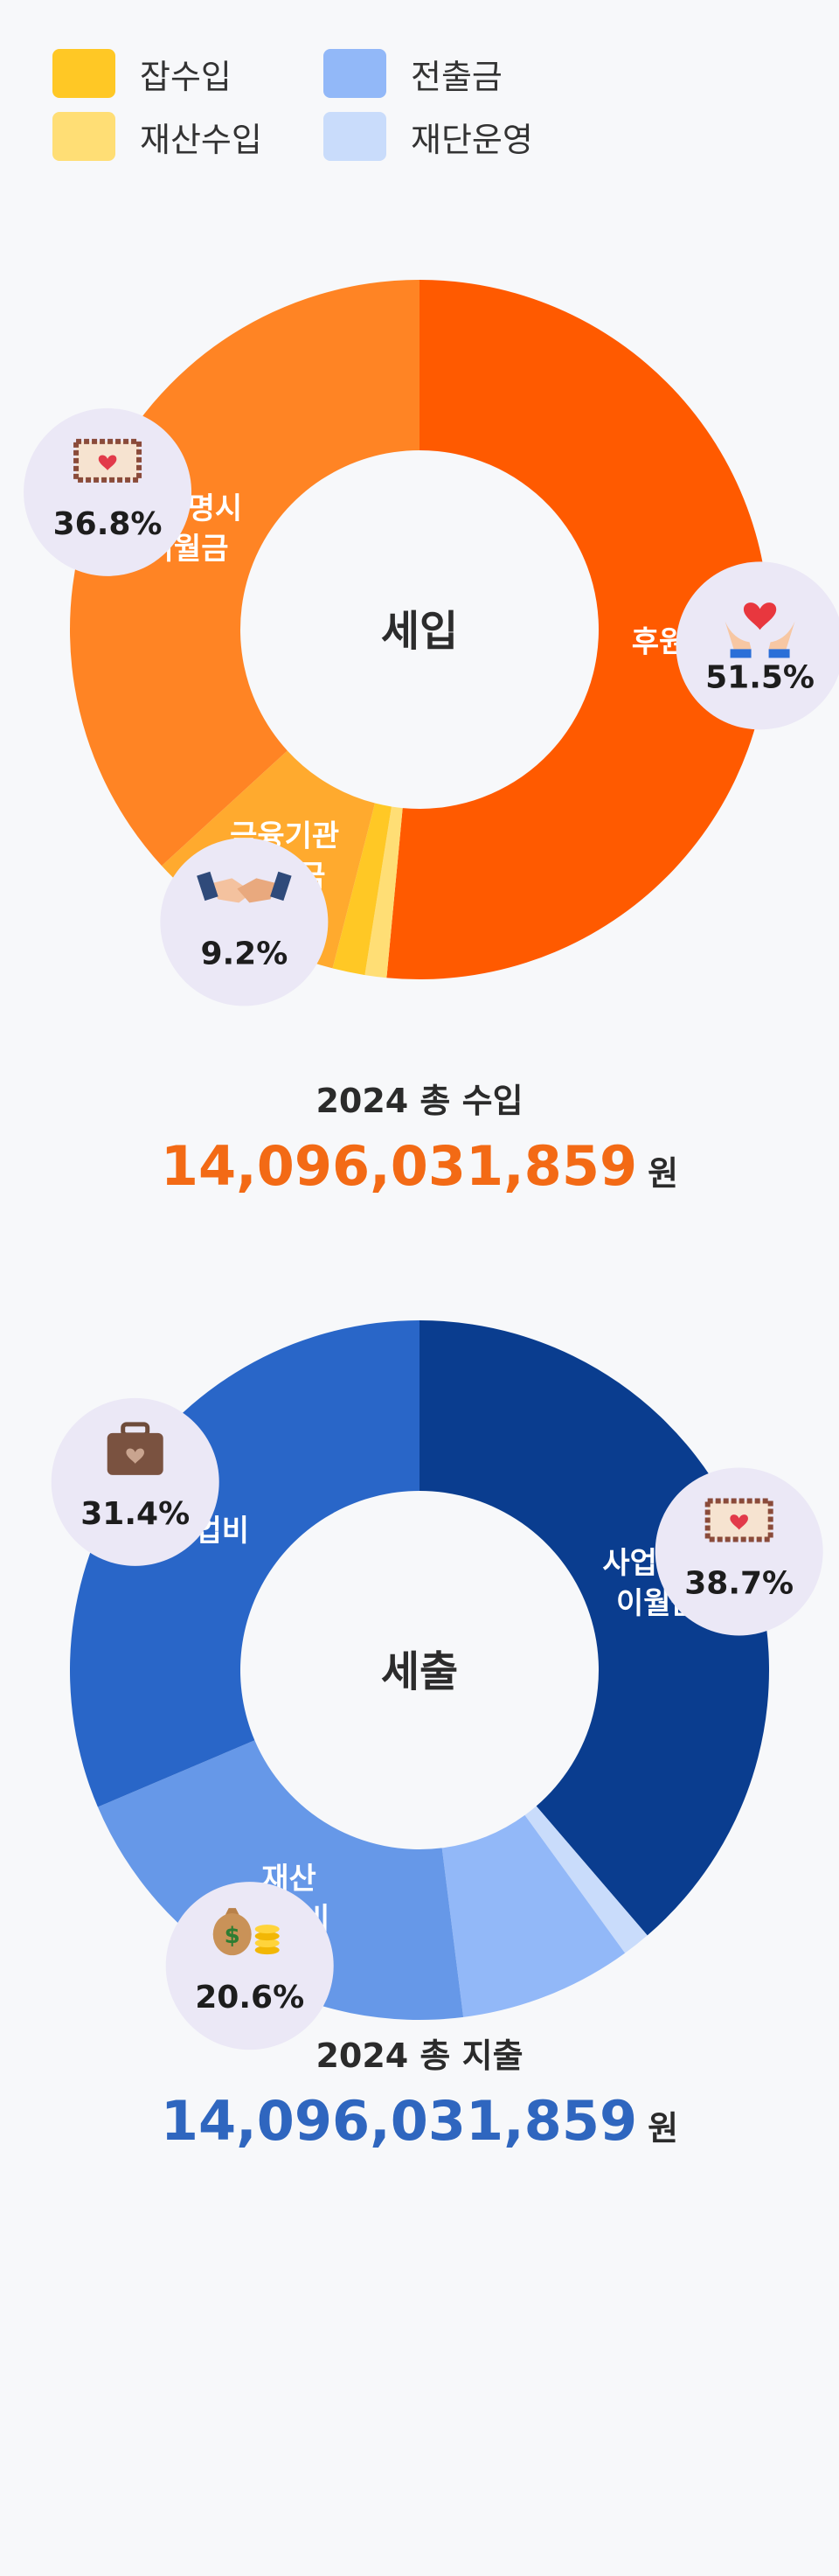 The height and width of the screenshot is (2576, 839). I want to click on badge-percent: 51.5%, so click(760, 677).